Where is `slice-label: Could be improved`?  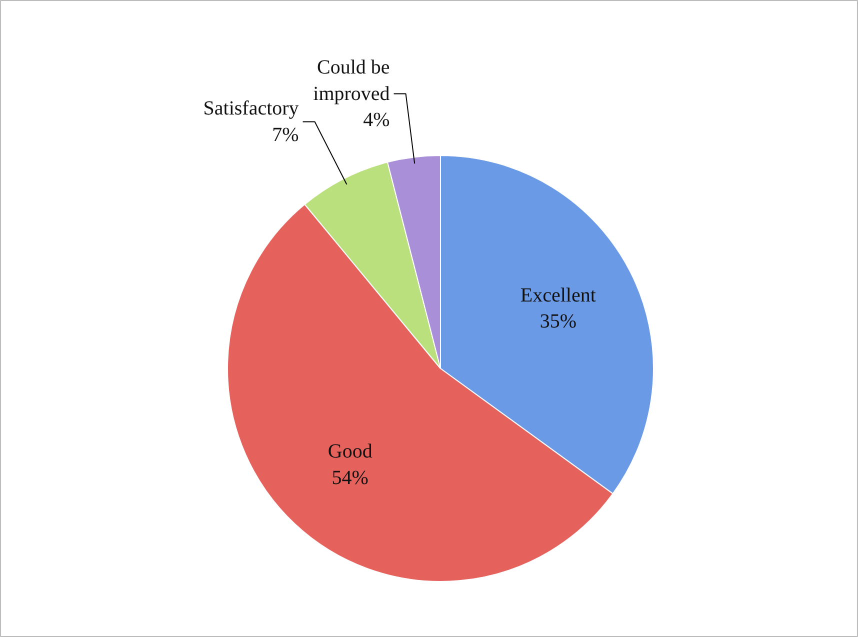
slice-label: Could be improved is located at coordinates (351, 80).